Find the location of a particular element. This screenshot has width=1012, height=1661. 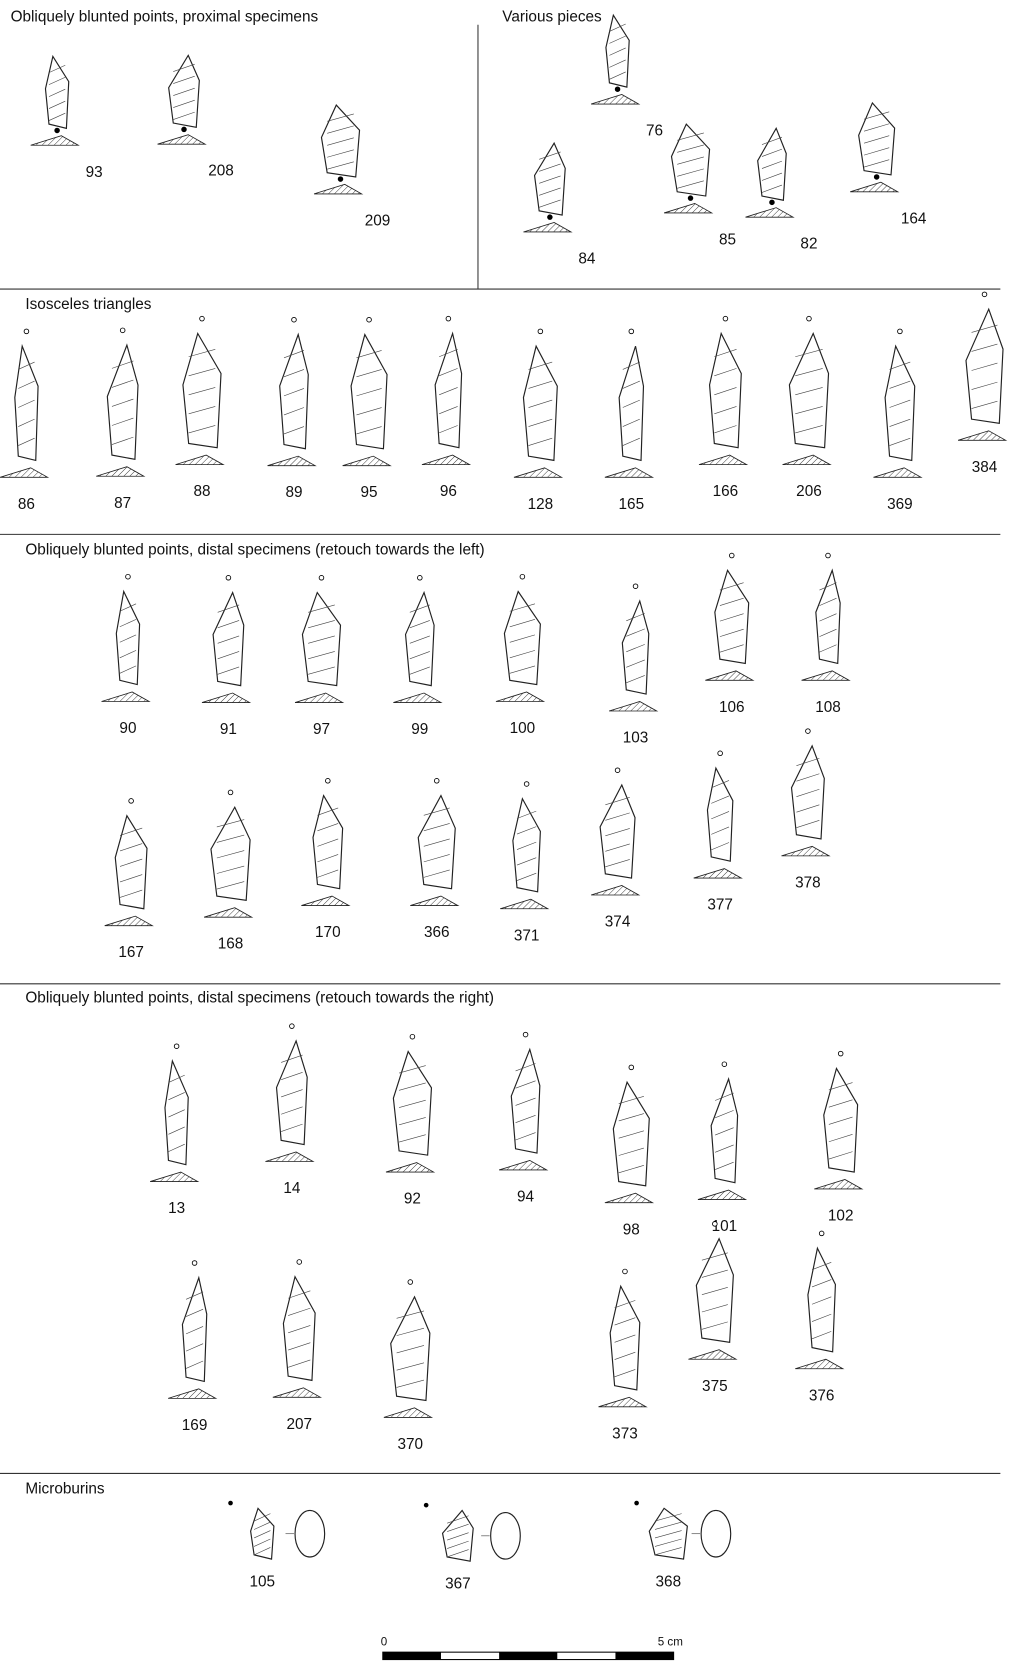

item-number: 209 is located at coordinates (378, 220).